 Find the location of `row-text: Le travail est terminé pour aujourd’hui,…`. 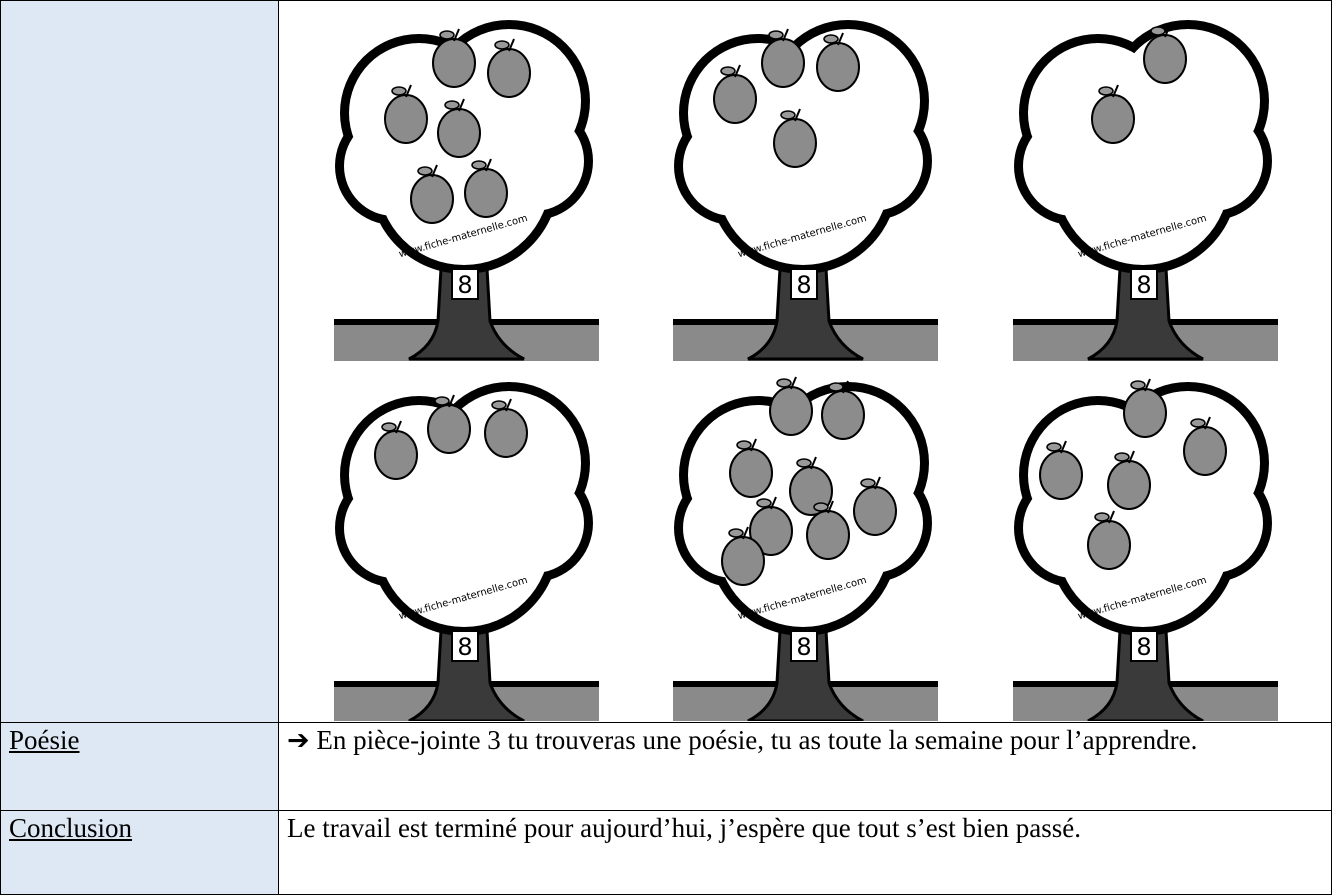

row-text: Le travail est terminé pour aujourd’hui,… is located at coordinates (805, 852).